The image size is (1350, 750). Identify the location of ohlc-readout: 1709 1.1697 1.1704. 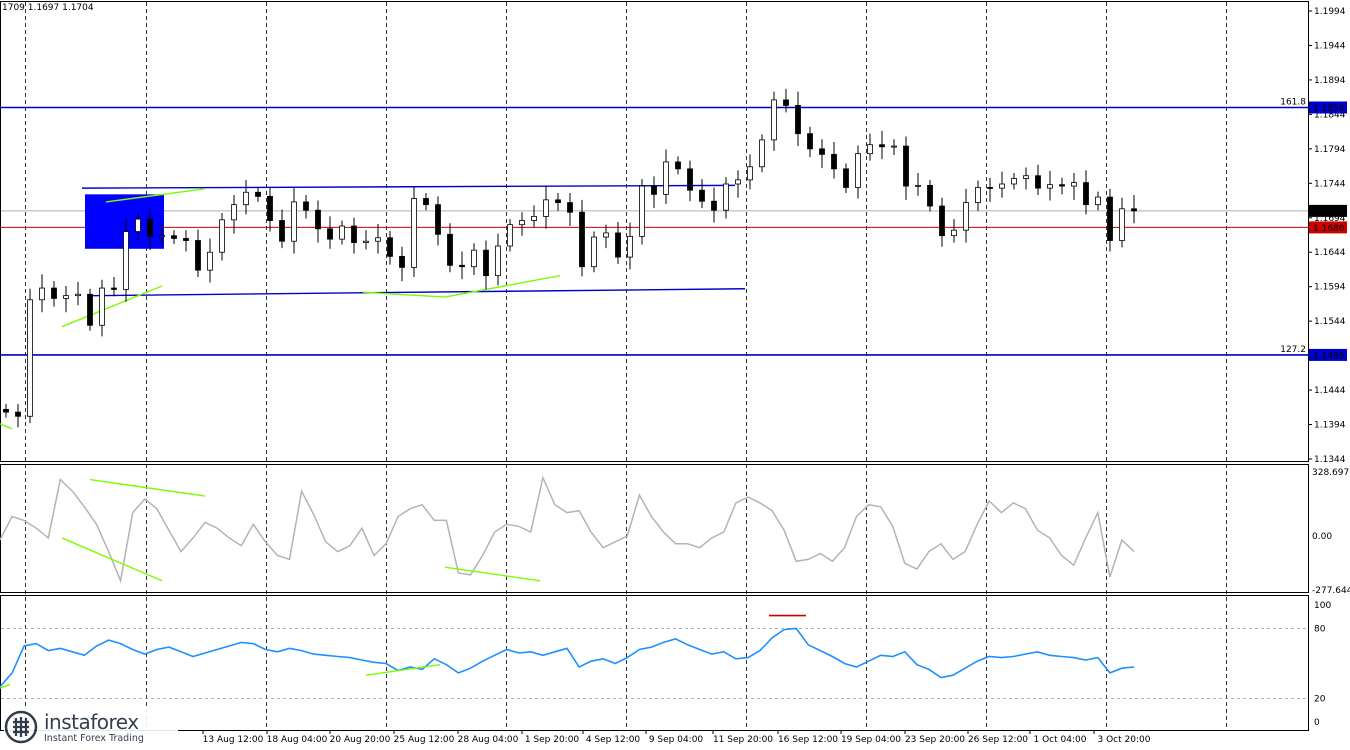
(48, 8).